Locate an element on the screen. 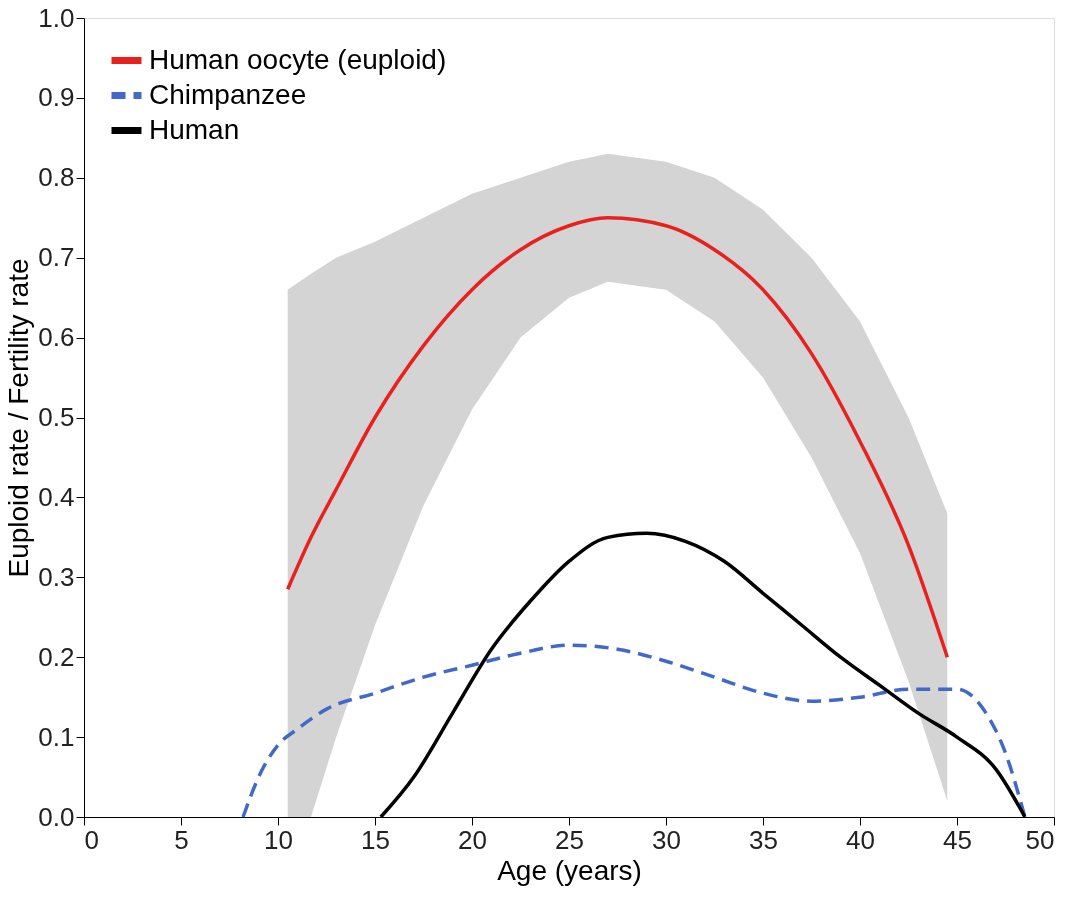 The height and width of the screenshot is (912, 1082). y-tick-label: 0.4 is located at coordinates (56, 496).